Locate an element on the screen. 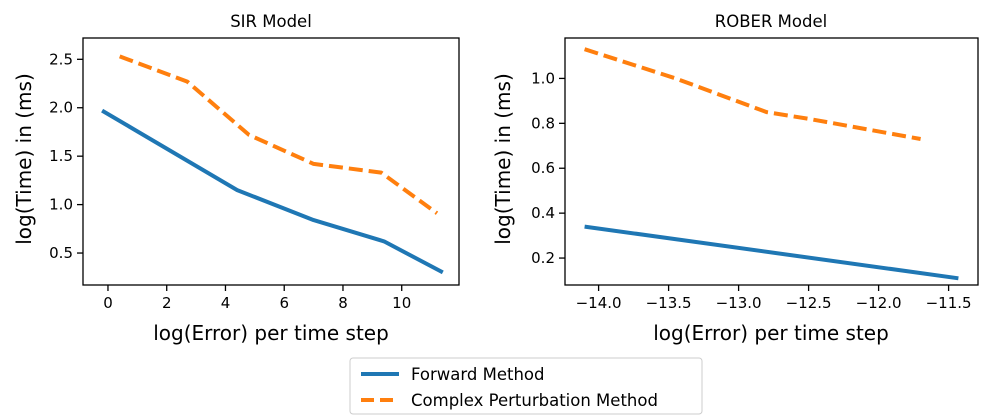 This screenshot has height=415, width=983. legend-box is located at coordinates (526, 386).